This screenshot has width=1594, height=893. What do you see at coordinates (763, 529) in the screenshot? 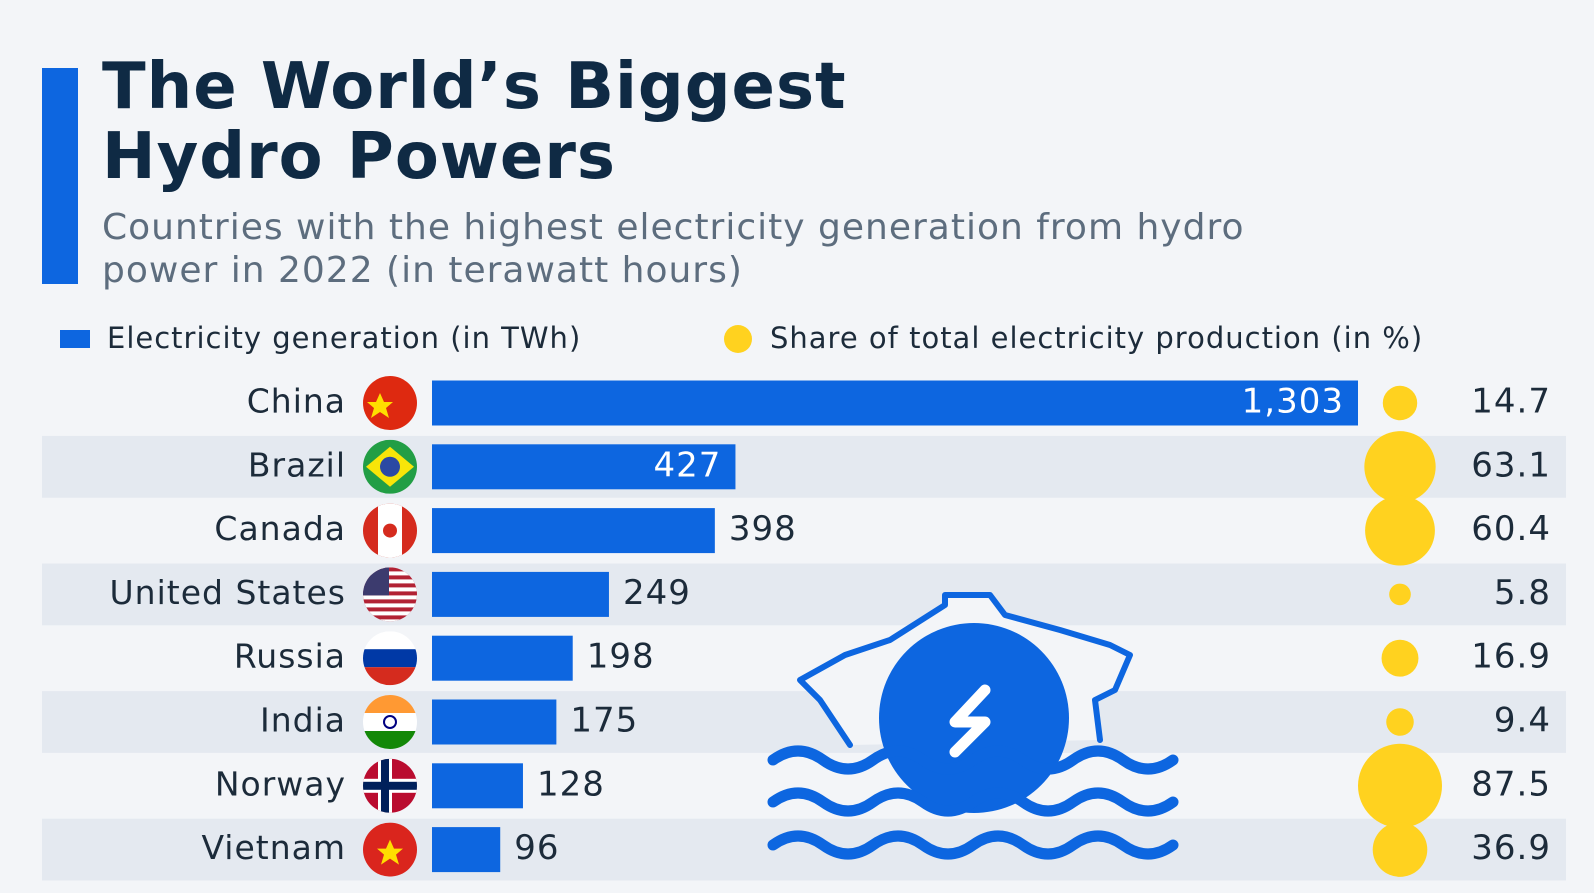
I see `value-label: 398` at bounding box center [763, 529].